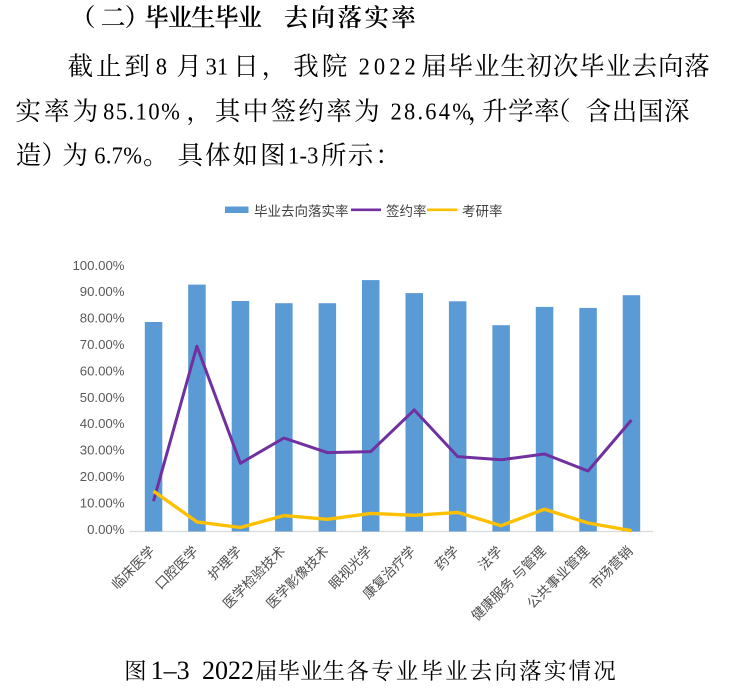  Describe the element at coordinates (102, 502) in the screenshot. I see `svg-text: 10.00%` at that location.